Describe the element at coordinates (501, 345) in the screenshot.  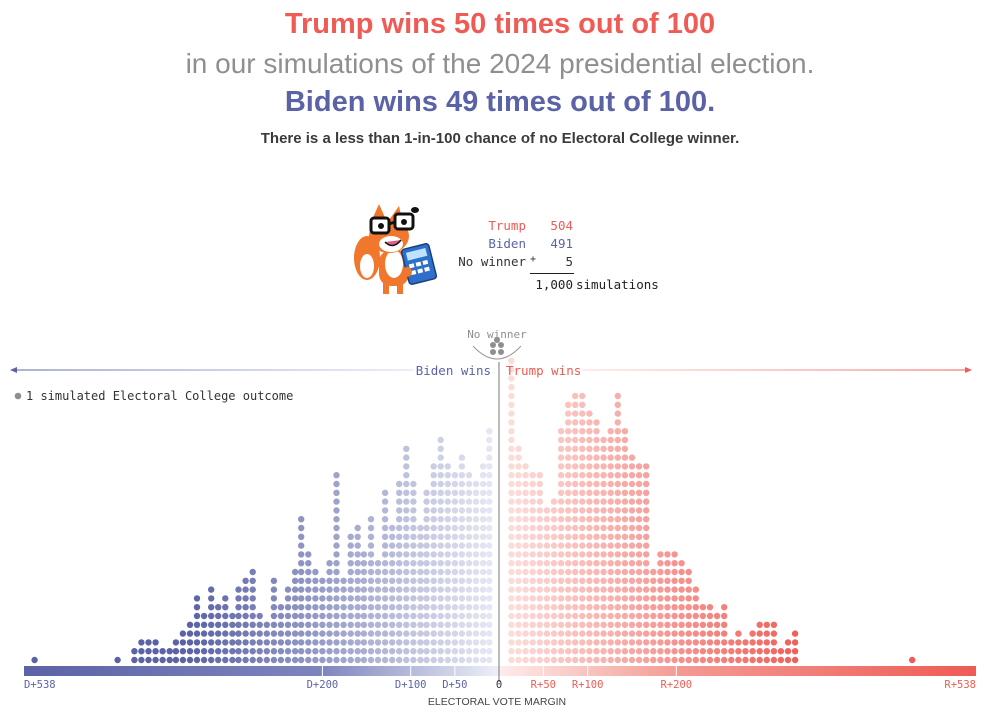
I see `no-winner-dot` at that location.